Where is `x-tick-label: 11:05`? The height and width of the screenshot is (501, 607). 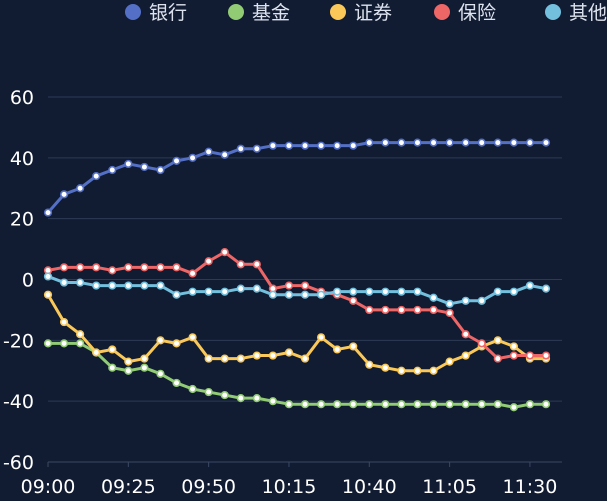 x-tick-label: 11:05 is located at coordinates (449, 486).